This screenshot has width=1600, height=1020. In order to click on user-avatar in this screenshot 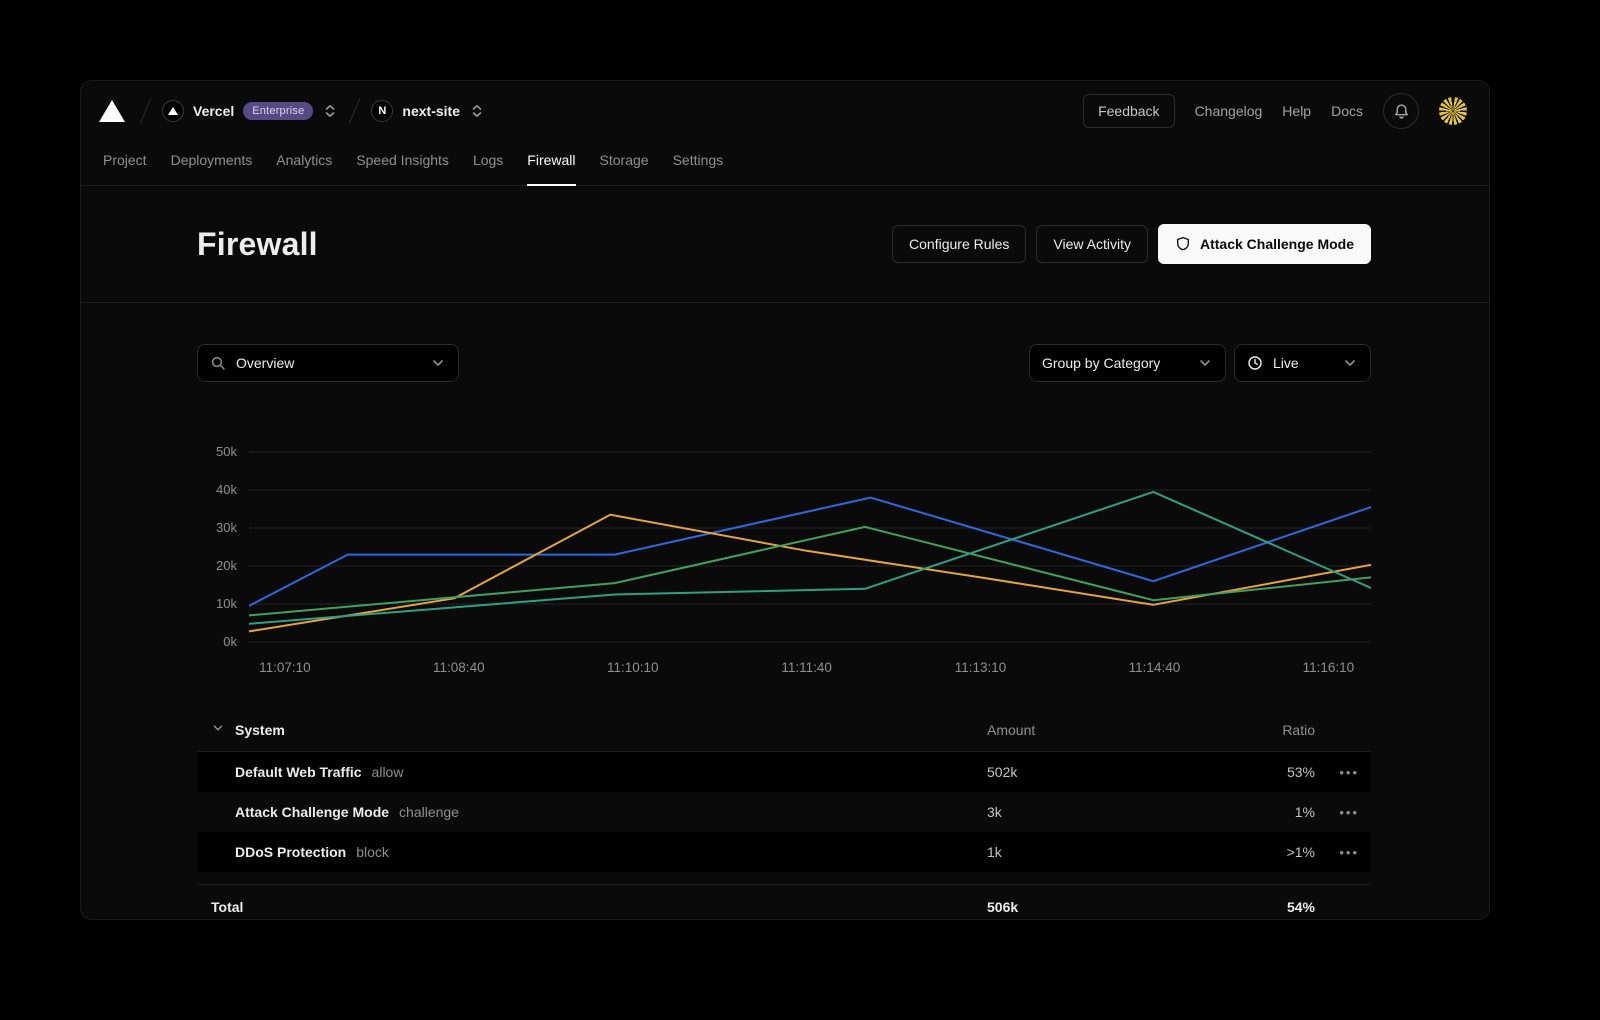, I will do `click(1453, 111)`.